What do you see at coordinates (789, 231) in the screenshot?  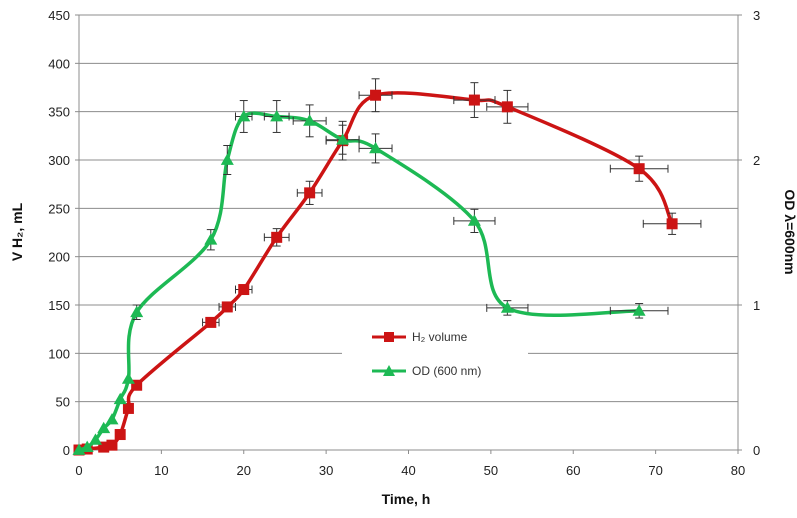 I see `y2-axis-title: OD λ=600nm` at bounding box center [789, 231].